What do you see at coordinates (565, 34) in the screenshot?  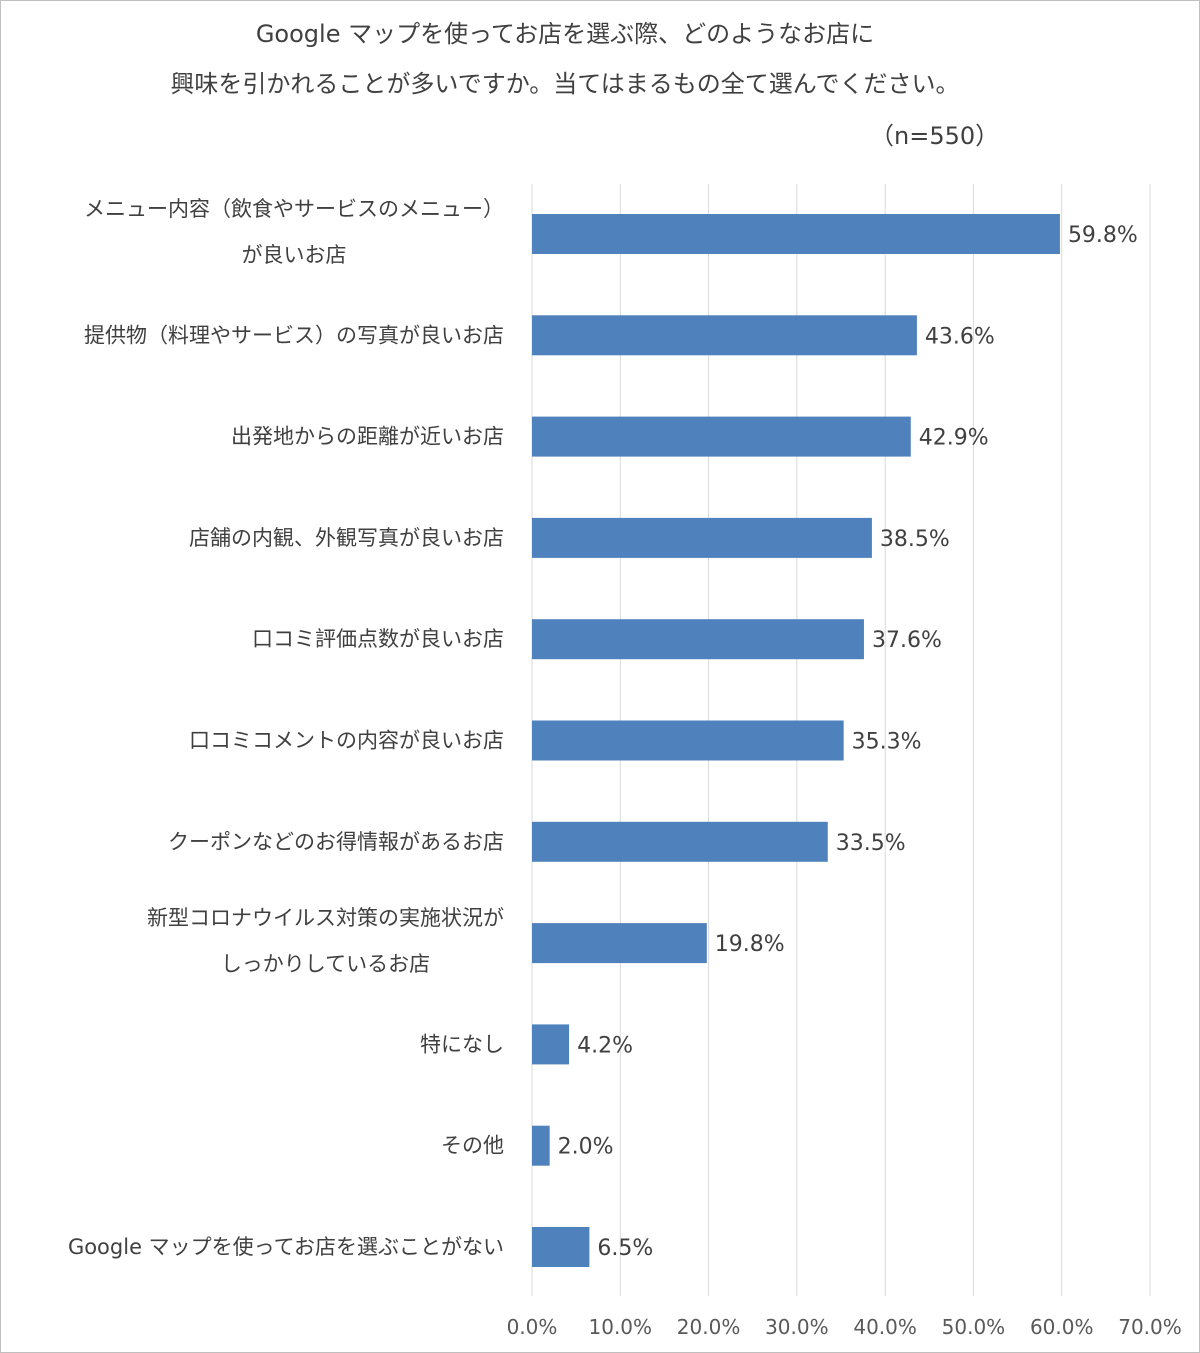 I see `chart-title-line1: Google マップを使ってお店を選ぶ際、どのようなお店に` at bounding box center [565, 34].